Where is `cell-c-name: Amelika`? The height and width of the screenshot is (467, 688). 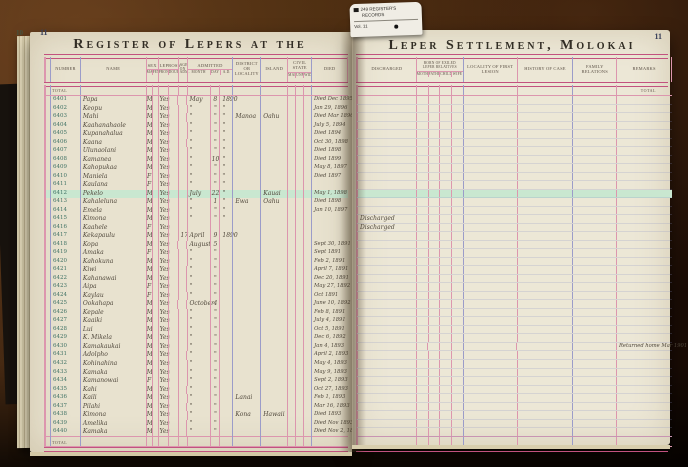 cell-c-name: Amelika is located at coordinates (112, 424).